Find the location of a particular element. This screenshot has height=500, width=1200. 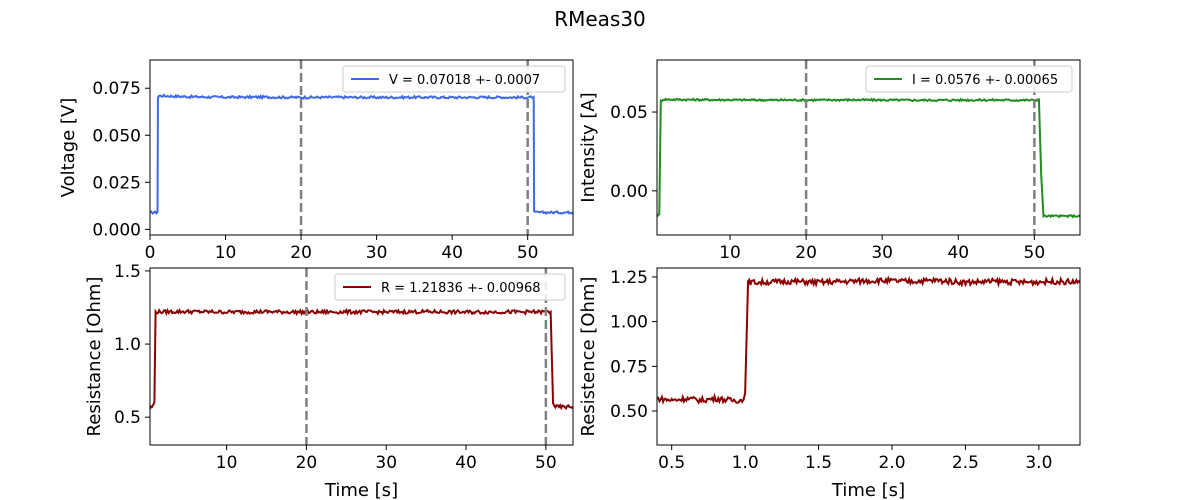

figure-title: RMeas30 is located at coordinates (600, 19).